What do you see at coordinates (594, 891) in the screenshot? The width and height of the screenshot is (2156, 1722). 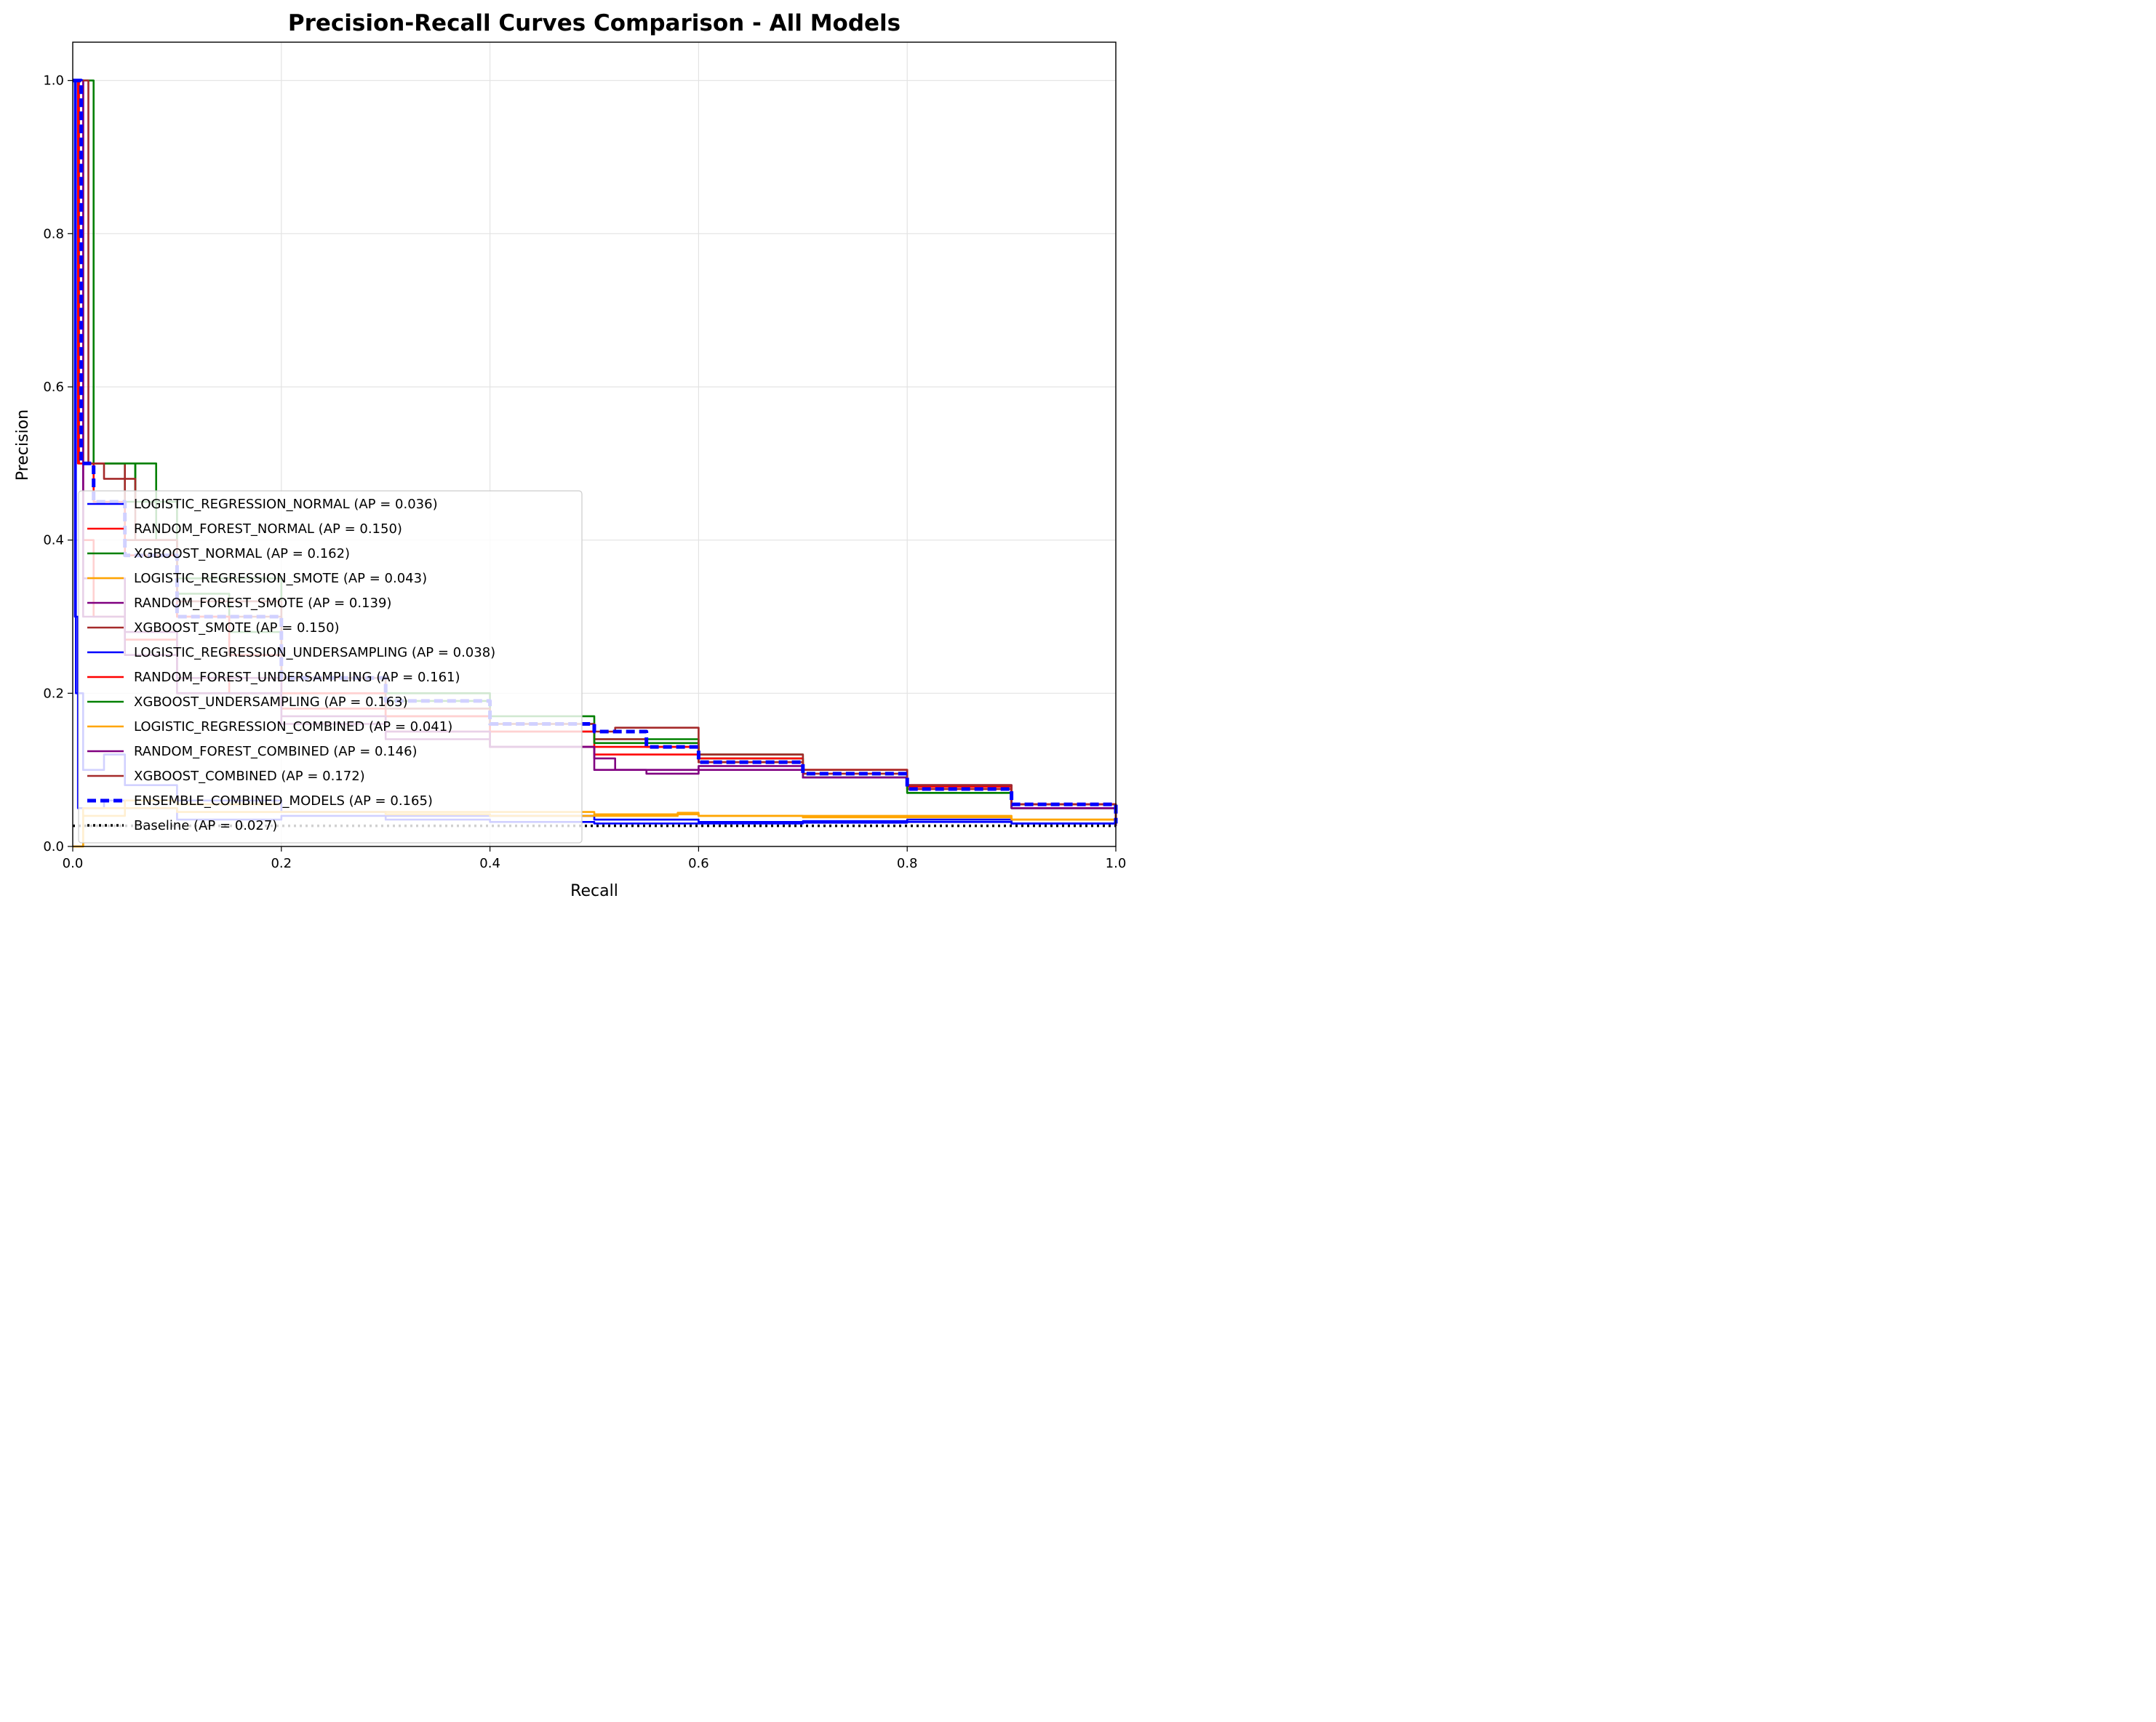 I see `x-axis-label: Recall` at bounding box center [594, 891].